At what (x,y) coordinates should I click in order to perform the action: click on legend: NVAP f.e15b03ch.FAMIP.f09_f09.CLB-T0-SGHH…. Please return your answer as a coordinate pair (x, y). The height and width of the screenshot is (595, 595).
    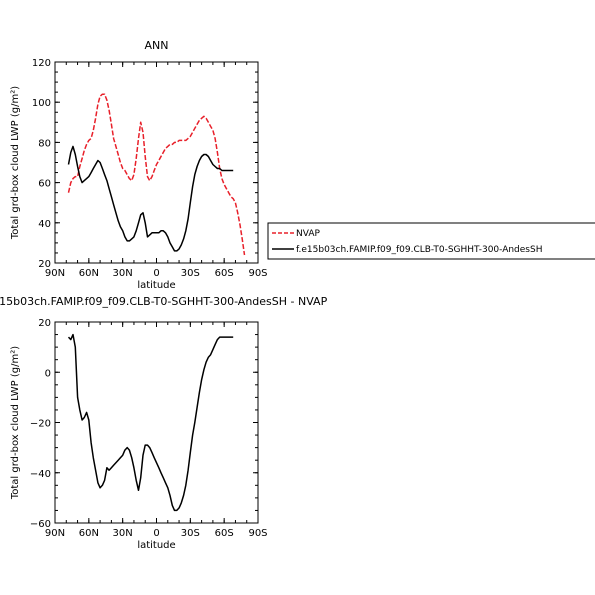
    Looking at the image, I should click on (431, 241).